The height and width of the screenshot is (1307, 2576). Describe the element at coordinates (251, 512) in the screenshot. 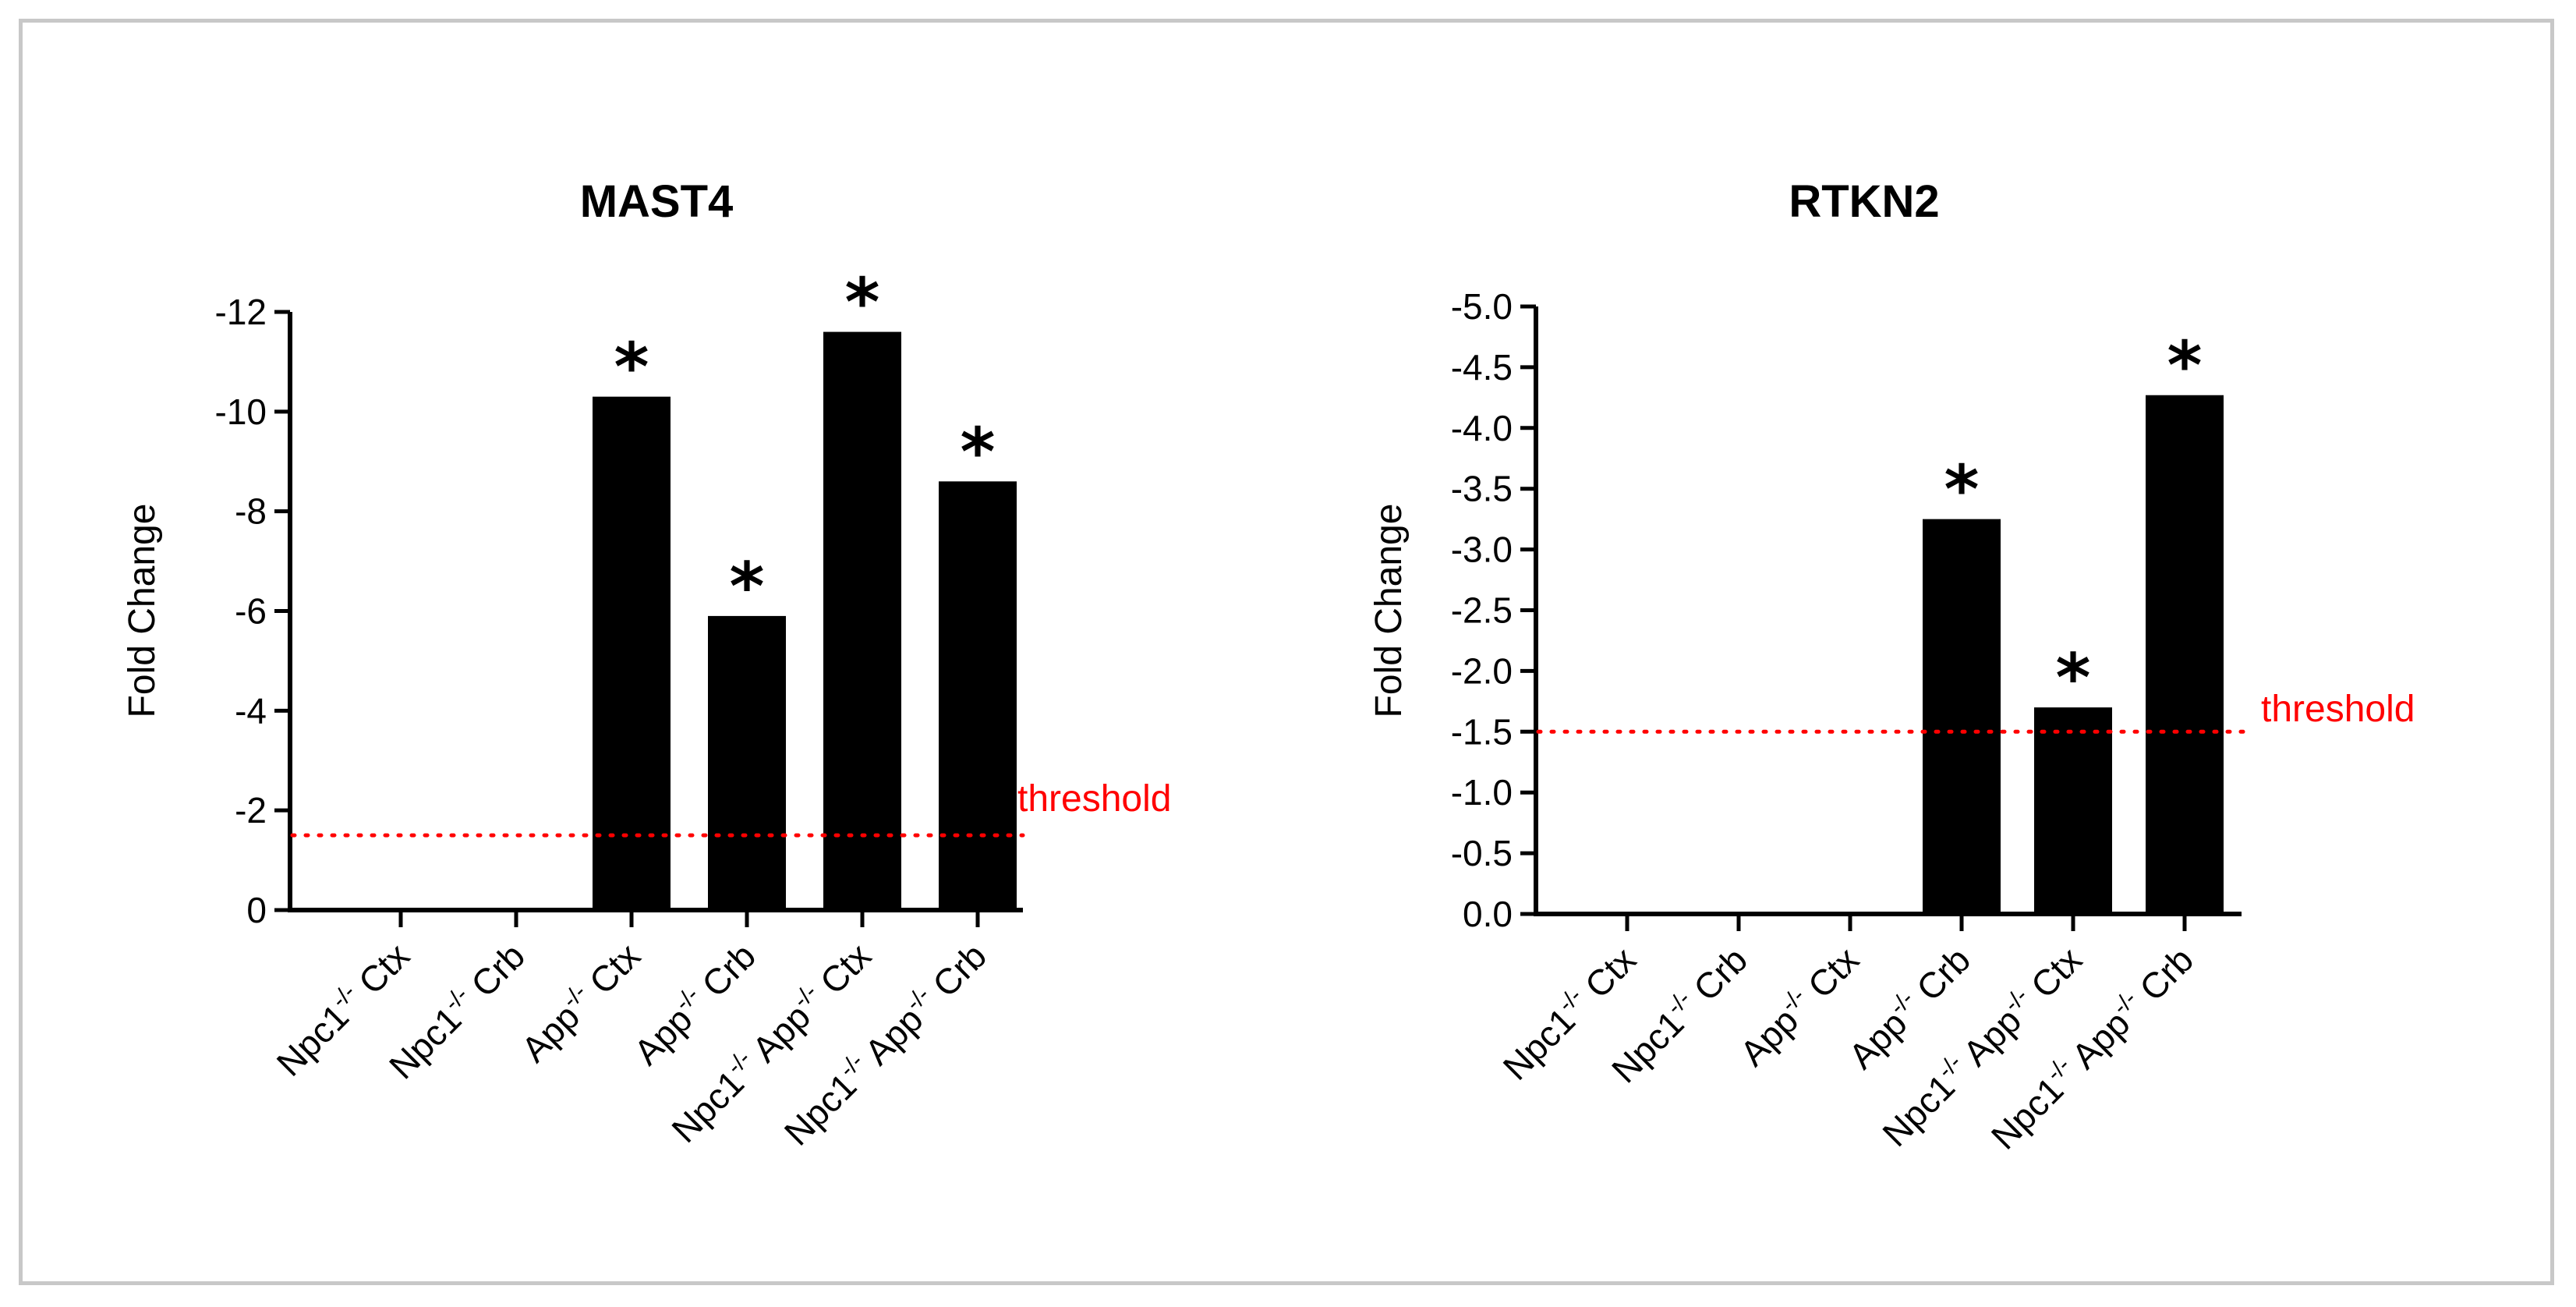

I see `y-tick-label: -8` at that location.